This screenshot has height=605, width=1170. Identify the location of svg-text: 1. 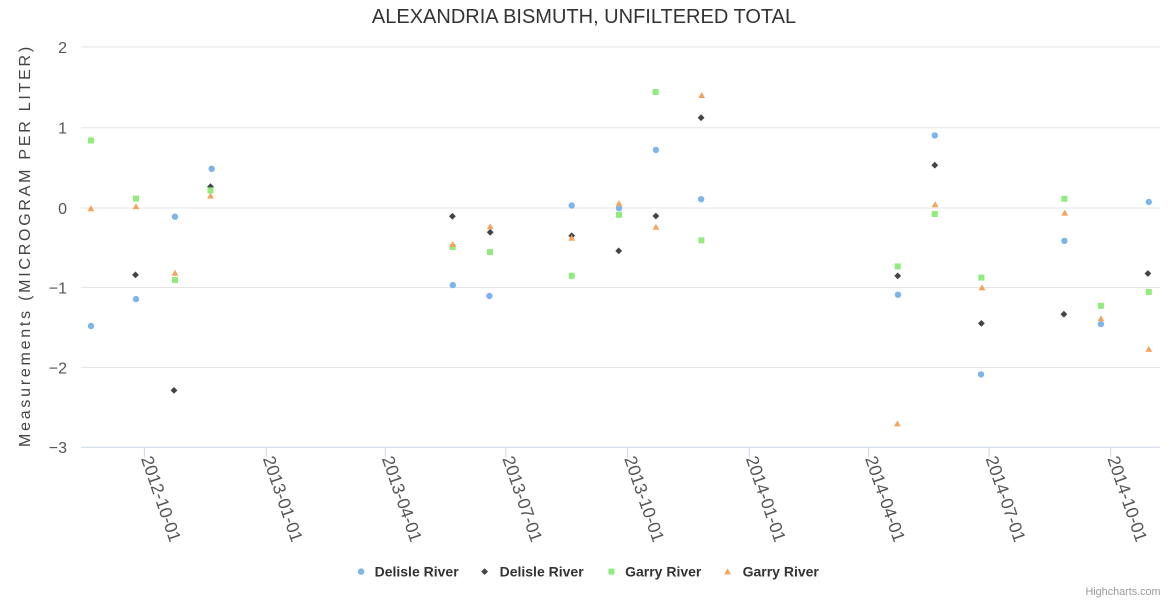
(62, 129).